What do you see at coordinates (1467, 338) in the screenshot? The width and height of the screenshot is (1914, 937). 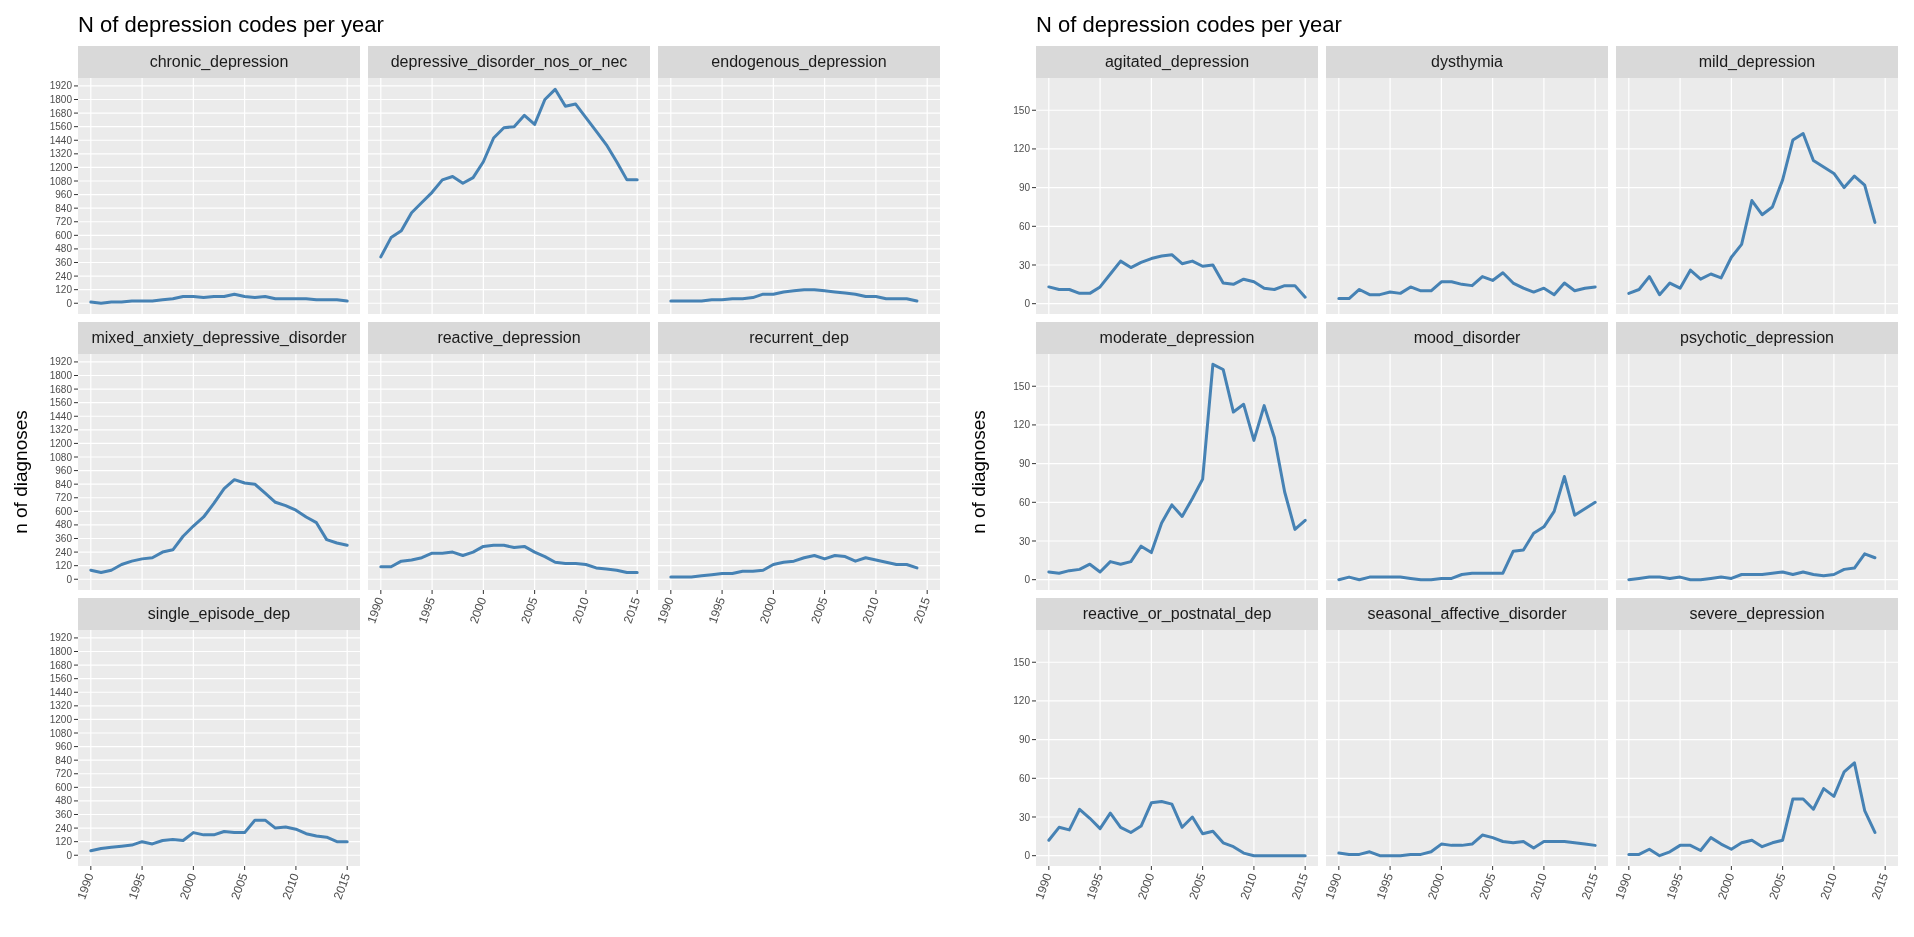 I see `chart-title: mood_disorder` at bounding box center [1467, 338].